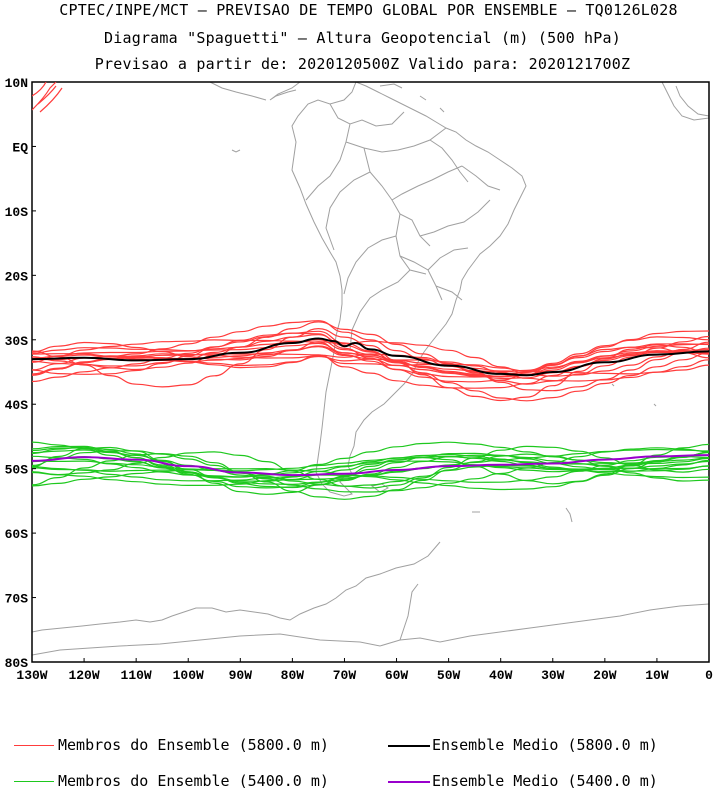 This screenshot has height=792, width=725. What do you see at coordinates (236, 151) in the screenshot?
I see `galapagos-islands` at bounding box center [236, 151].